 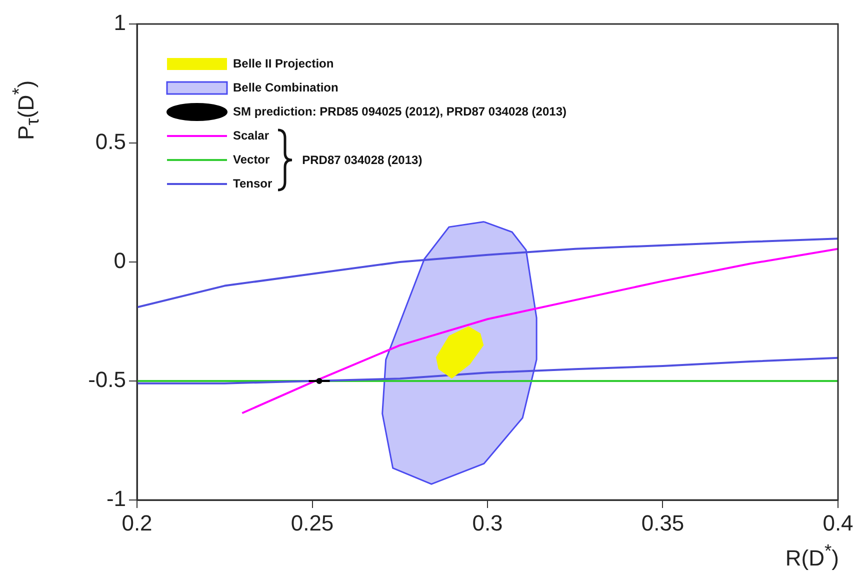 I want to click on y-tick-label: -1, so click(x=116, y=499).